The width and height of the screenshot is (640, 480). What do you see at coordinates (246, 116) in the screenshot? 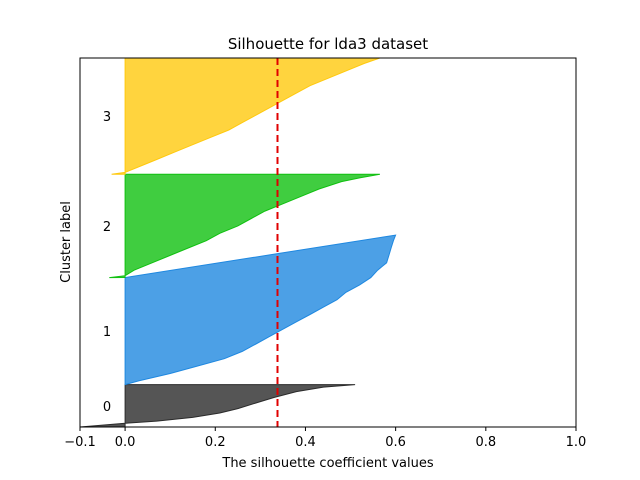
I see `cluster-3-silhouette` at bounding box center [246, 116].